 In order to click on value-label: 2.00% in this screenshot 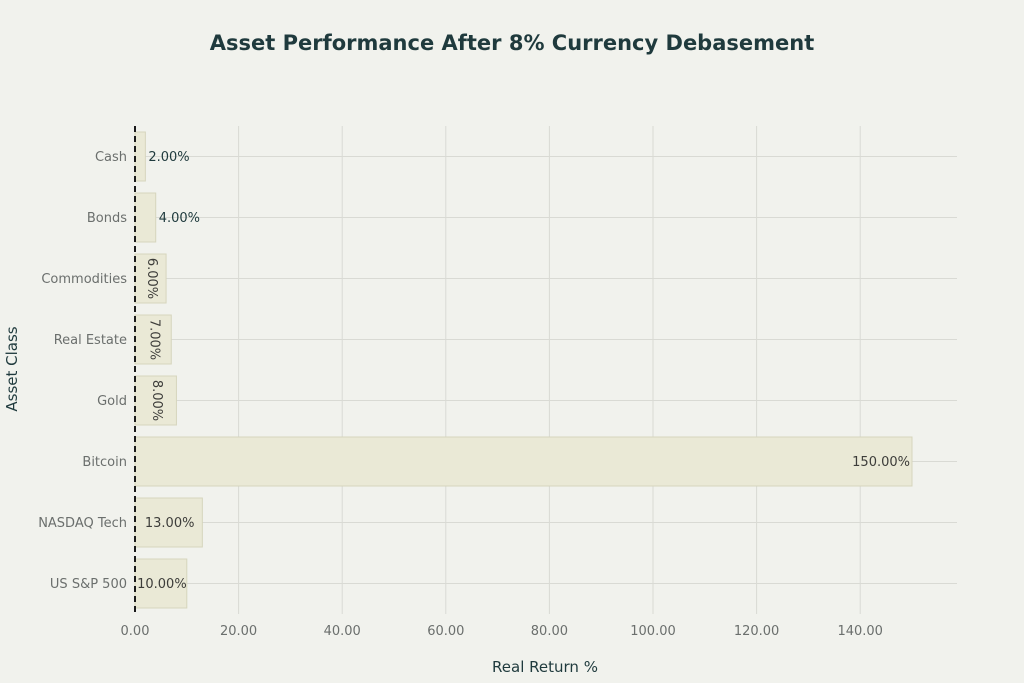, I will do `click(168, 157)`.